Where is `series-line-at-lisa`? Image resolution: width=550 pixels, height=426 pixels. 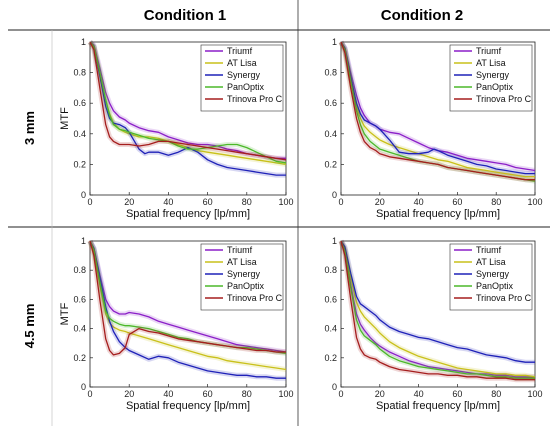 series-line-at-lisa is located at coordinates (438, 309).